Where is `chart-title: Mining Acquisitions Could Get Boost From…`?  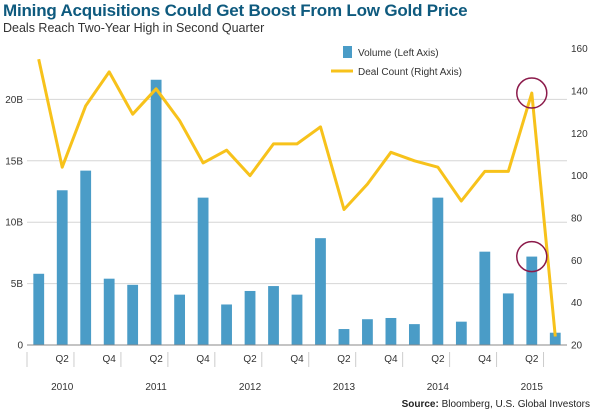 chart-title: Mining Acquisitions Could Get Boost From… is located at coordinates (235, 10).